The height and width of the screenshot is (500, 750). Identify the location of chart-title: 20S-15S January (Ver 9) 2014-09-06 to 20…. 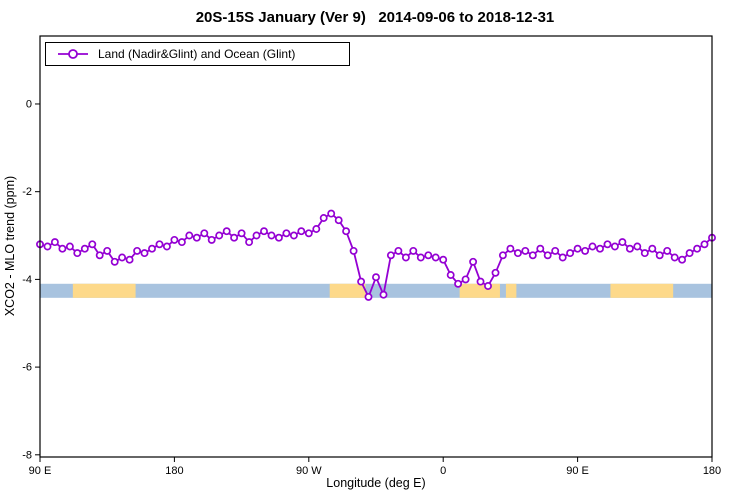
(375, 17).